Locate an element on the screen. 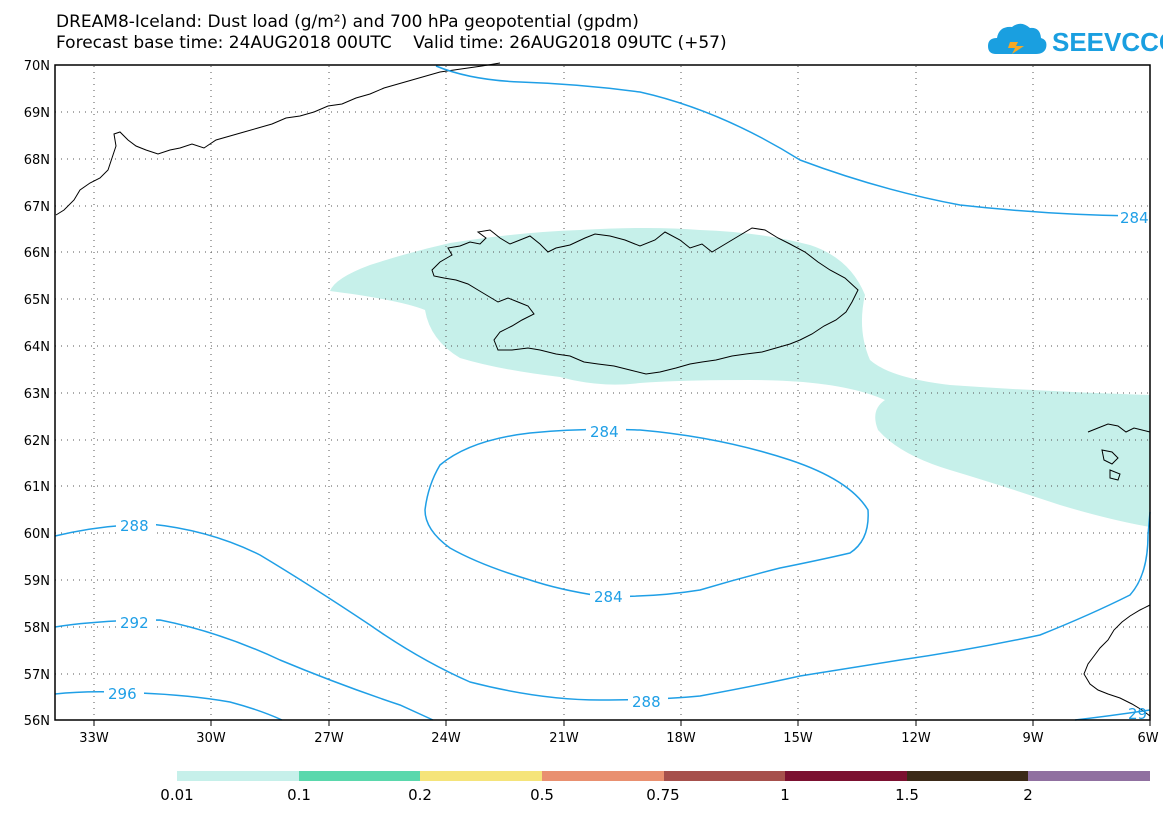 This screenshot has width=1175, height=815. colorbar-label: 0.1 is located at coordinates (299, 795).